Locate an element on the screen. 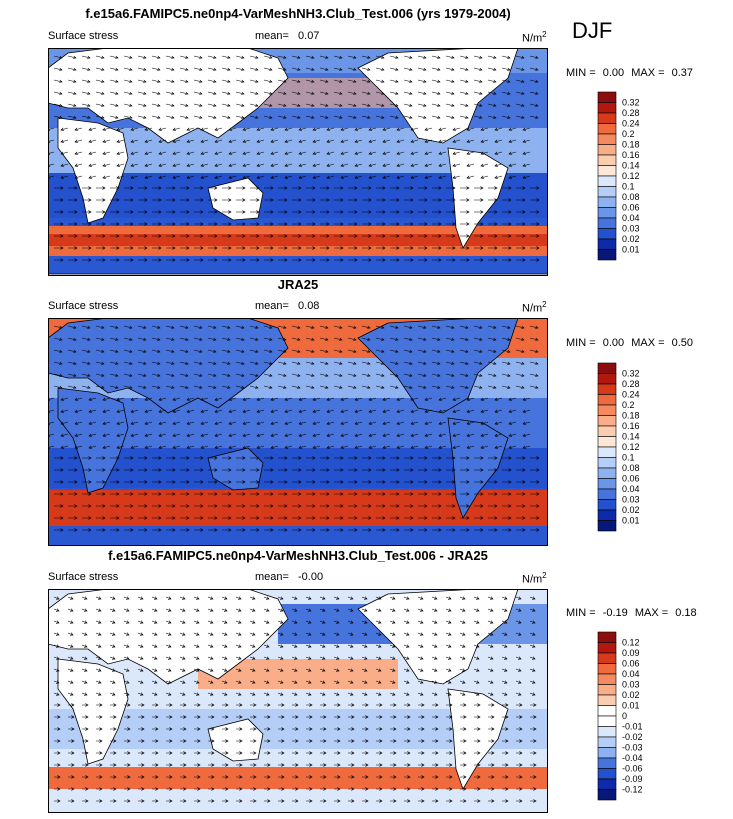 The width and height of the screenshot is (733, 819). panel3-colorbar-tick-label: -0.12 is located at coordinates (632, 790).